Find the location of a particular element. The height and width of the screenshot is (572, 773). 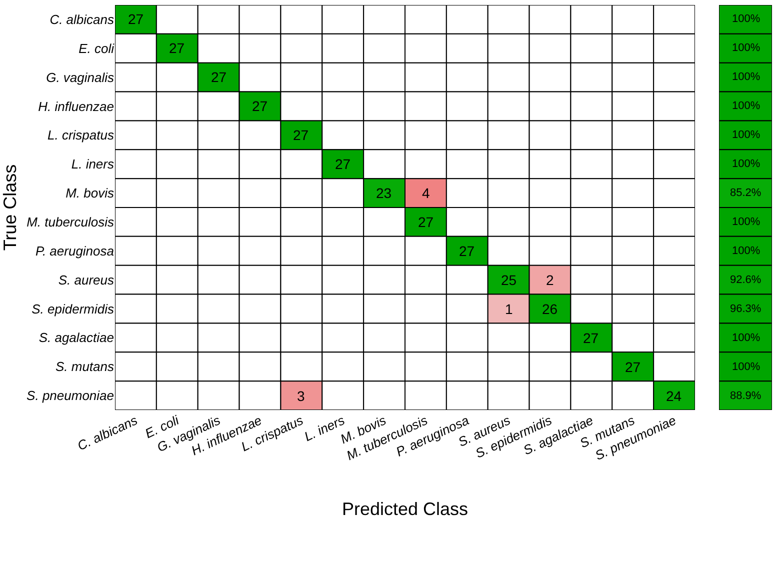

data-label: 26 is located at coordinates (550, 309).